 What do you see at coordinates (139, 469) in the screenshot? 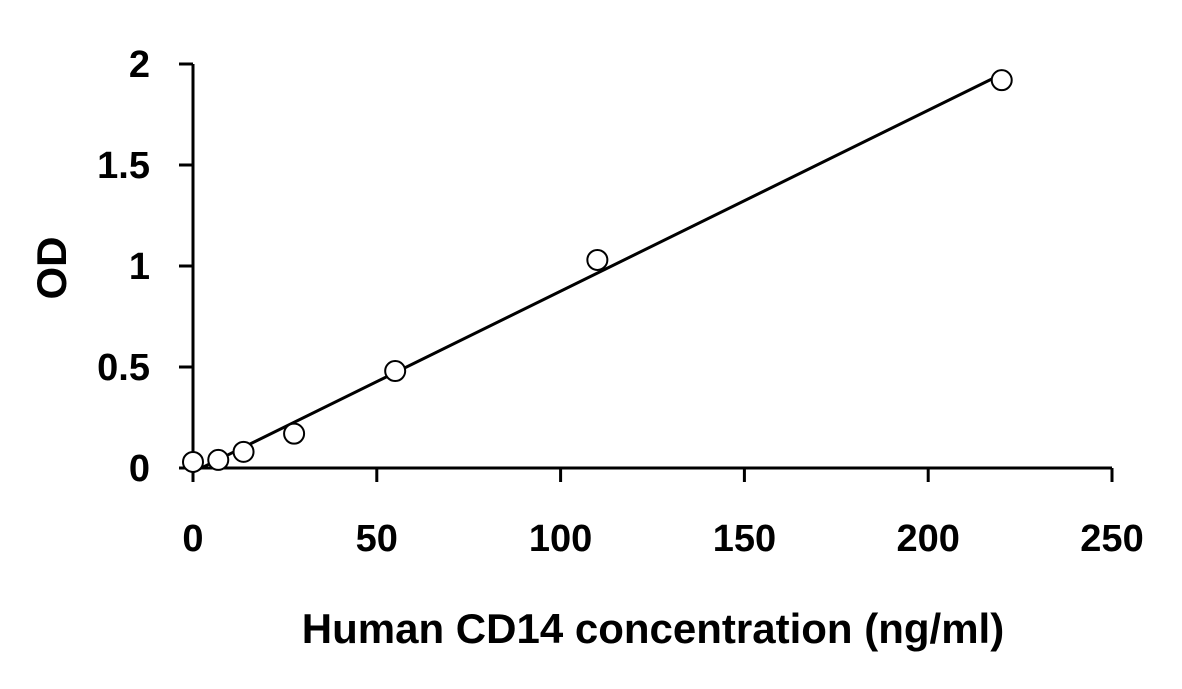
I see `y-tick-label: 0` at bounding box center [139, 469].